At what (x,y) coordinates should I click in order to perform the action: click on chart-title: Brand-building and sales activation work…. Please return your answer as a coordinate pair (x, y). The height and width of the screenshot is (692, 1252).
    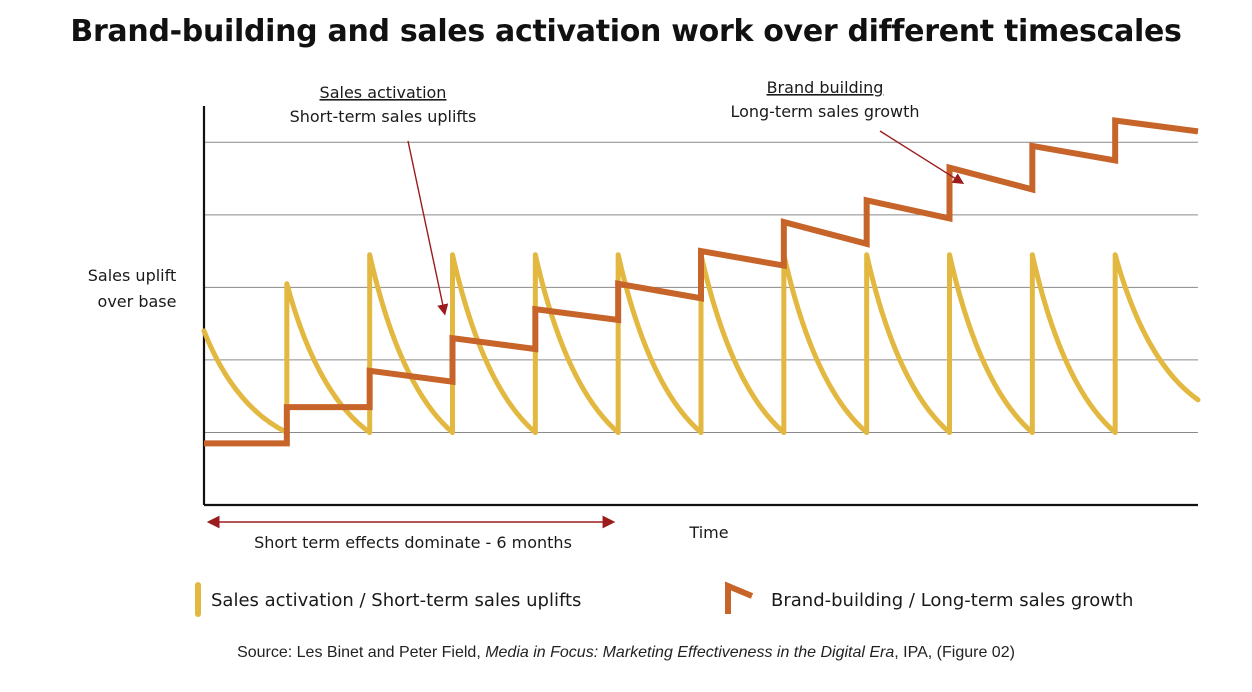
    Looking at the image, I should click on (626, 31).